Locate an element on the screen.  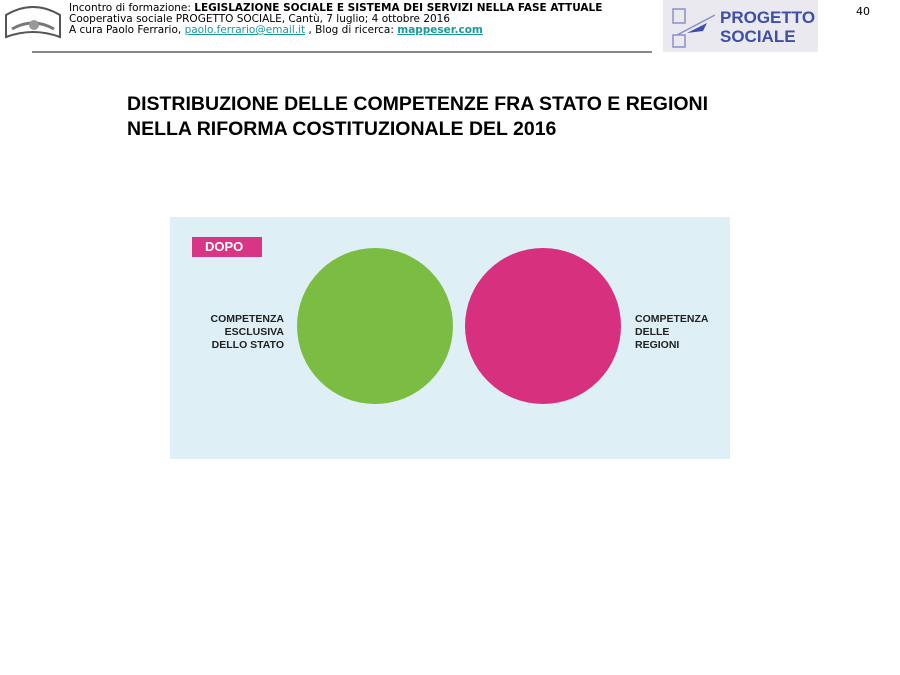
regions-label: COMPETENZA DELLE REGIONI is located at coordinates (672, 332).